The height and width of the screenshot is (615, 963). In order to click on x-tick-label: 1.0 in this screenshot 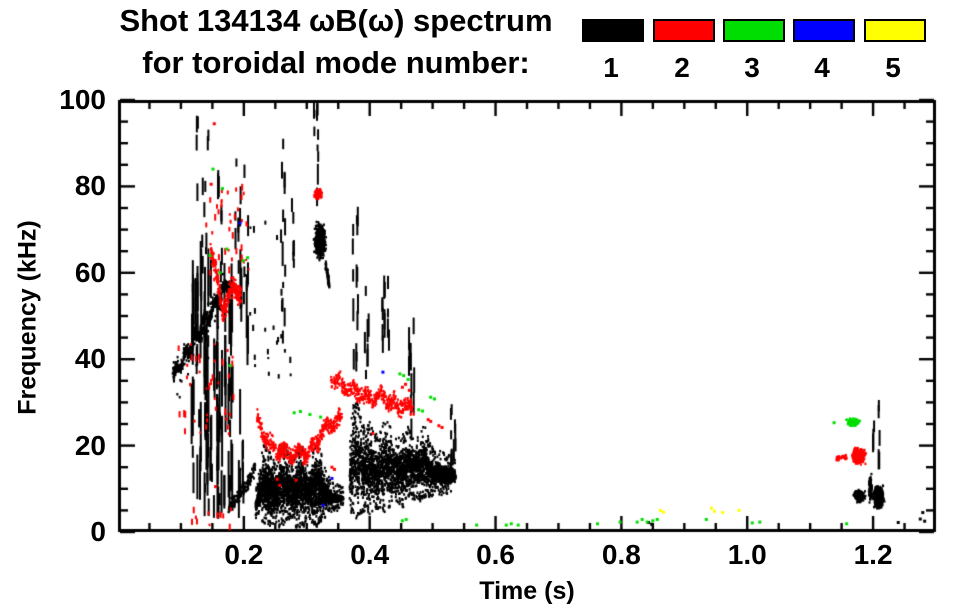, I will do `click(747, 554)`.